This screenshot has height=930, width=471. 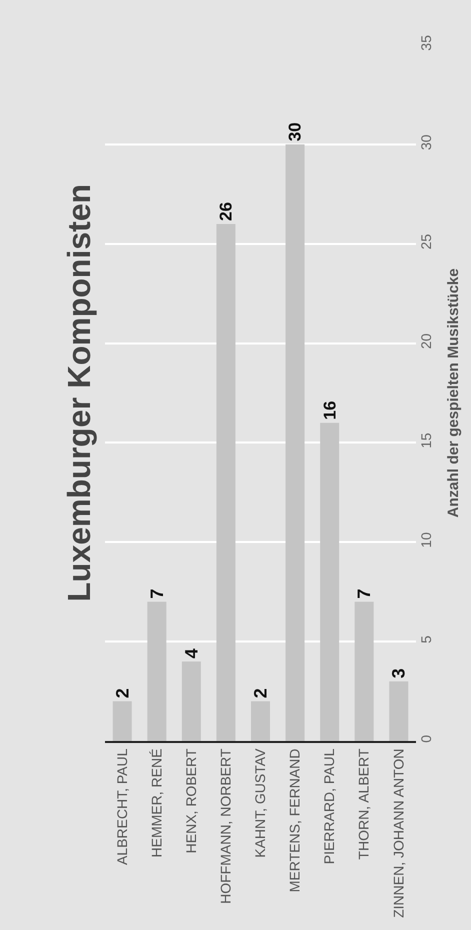 I want to click on y-tick-label: 30, so click(x=426, y=142).